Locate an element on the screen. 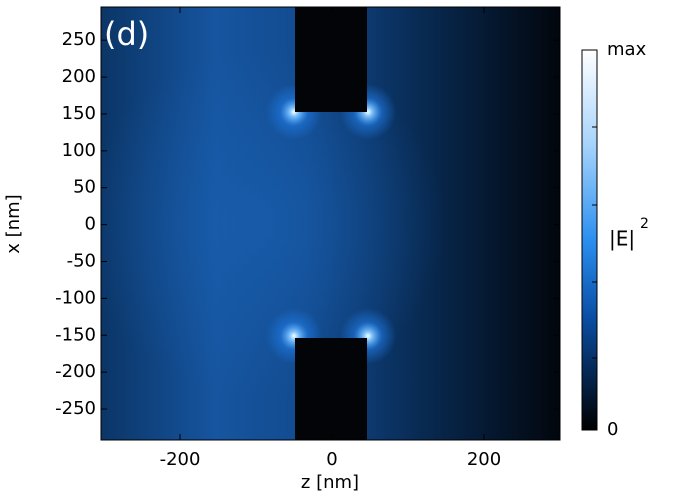 The height and width of the screenshot is (501, 673). colorbar-label: |E| is located at coordinates (622, 239).